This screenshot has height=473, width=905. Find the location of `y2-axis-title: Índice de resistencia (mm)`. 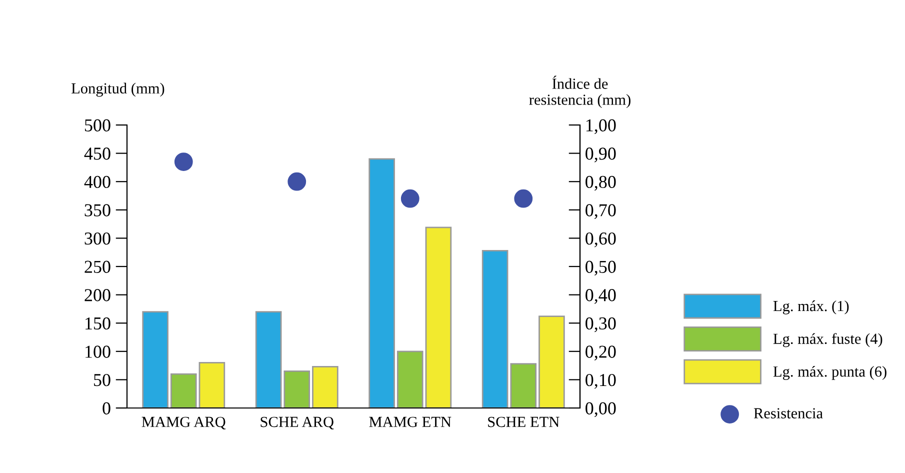

y2-axis-title: Índice de resistencia (mm) is located at coordinates (579, 92).